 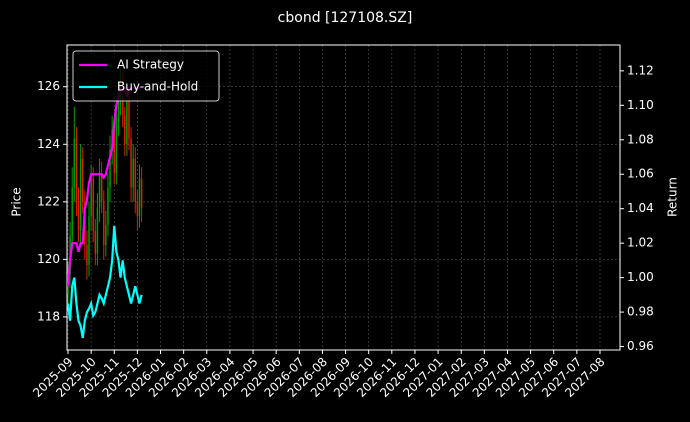 What do you see at coordinates (157, 87) in the screenshot?
I see `legend-label: Buy-and-Hold` at bounding box center [157, 87].